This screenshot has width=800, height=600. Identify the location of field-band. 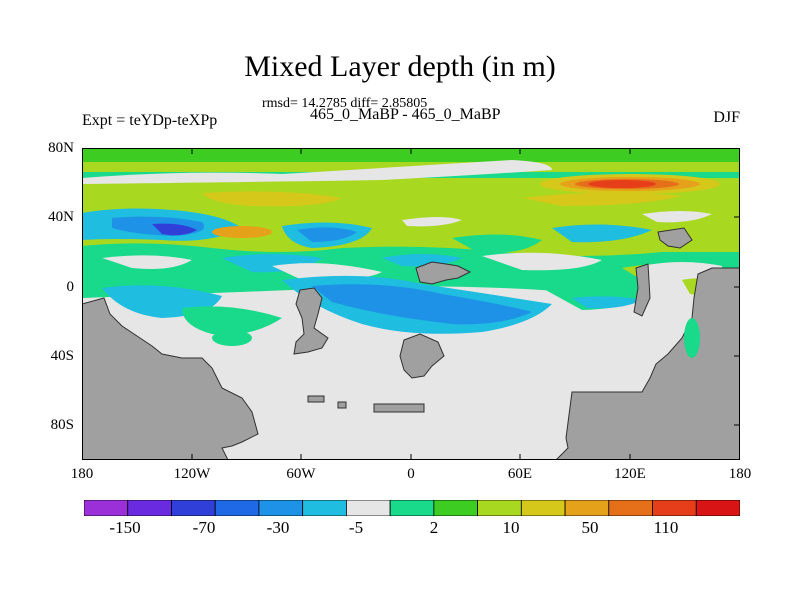
(411, 155).